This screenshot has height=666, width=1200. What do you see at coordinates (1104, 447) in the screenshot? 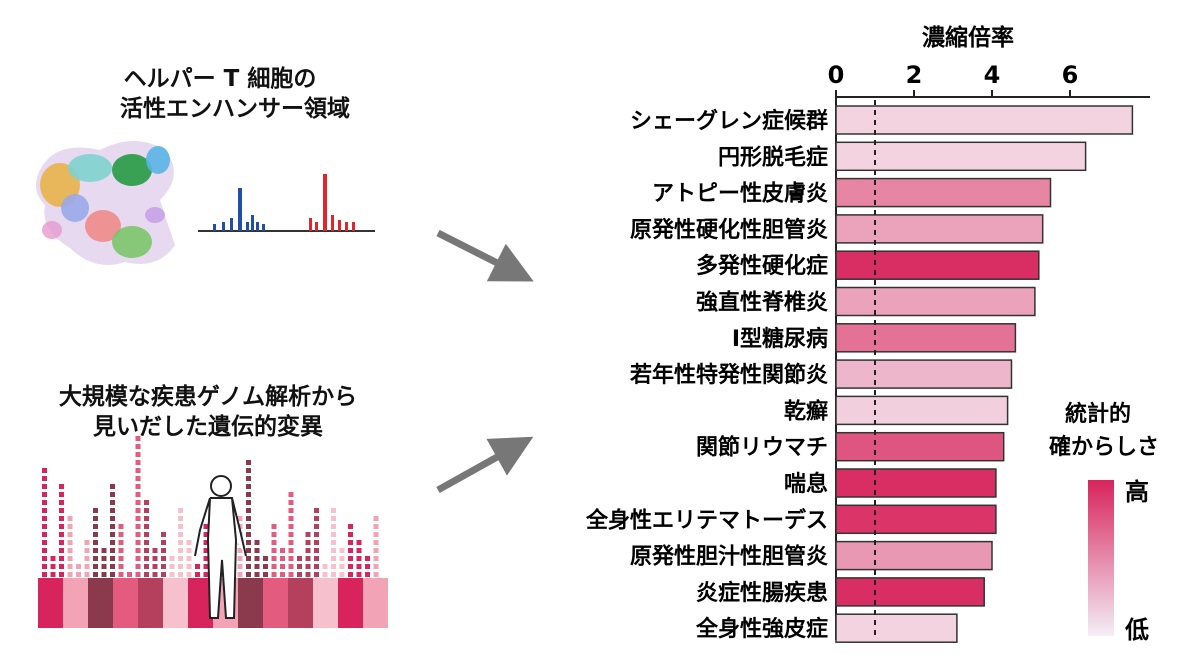
I see `legend-title-line2: 確からしさ` at bounding box center [1104, 447].